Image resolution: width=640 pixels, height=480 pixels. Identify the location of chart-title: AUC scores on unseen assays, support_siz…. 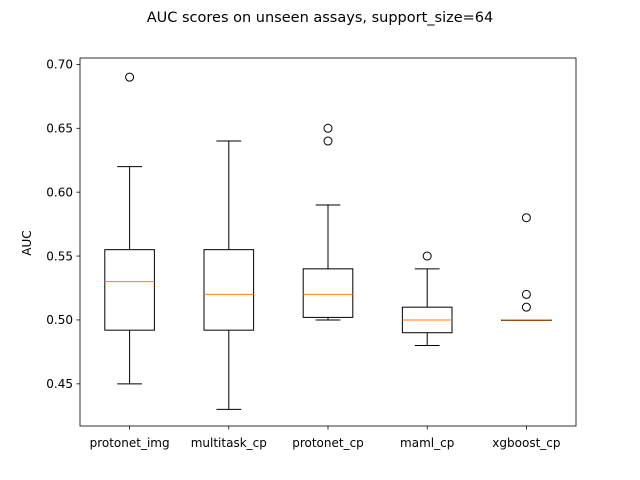
(320, 18).